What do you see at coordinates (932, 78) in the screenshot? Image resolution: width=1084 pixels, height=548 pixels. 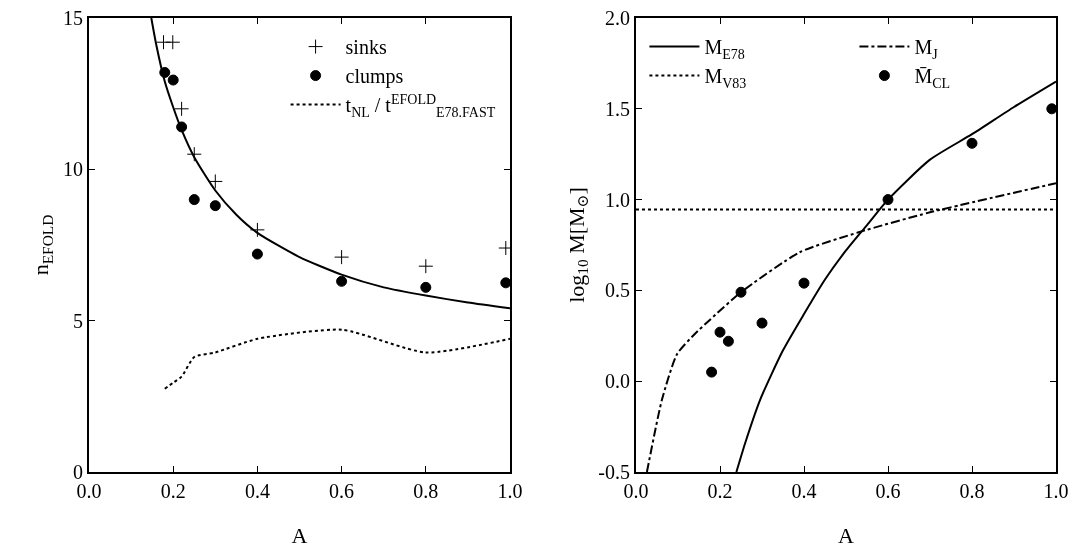 I see `legend-label: M̄$_{CL}$` at bounding box center [932, 78].